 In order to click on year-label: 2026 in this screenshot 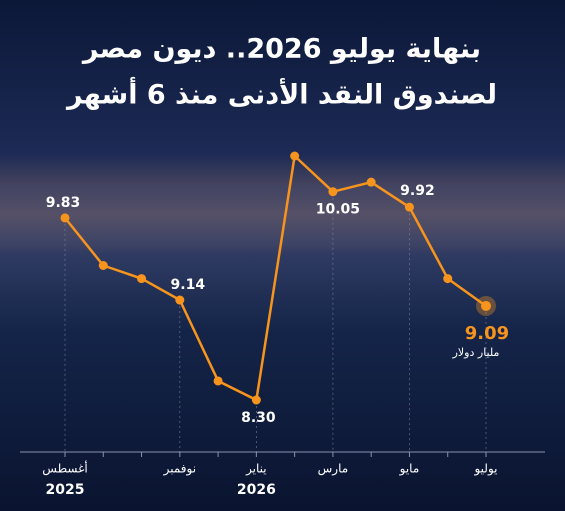, I will do `click(256, 490)`.